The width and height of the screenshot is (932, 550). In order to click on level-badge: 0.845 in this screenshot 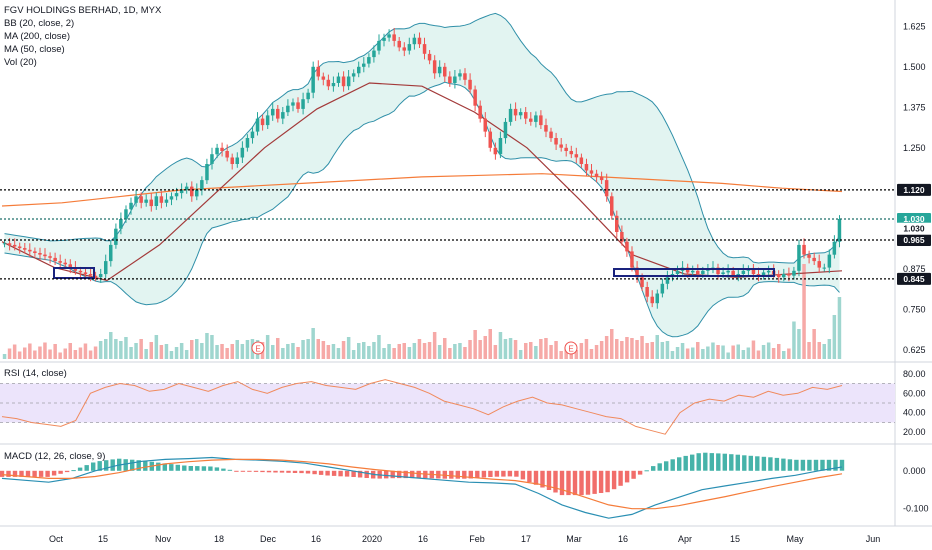, I will do `click(914, 278)`.